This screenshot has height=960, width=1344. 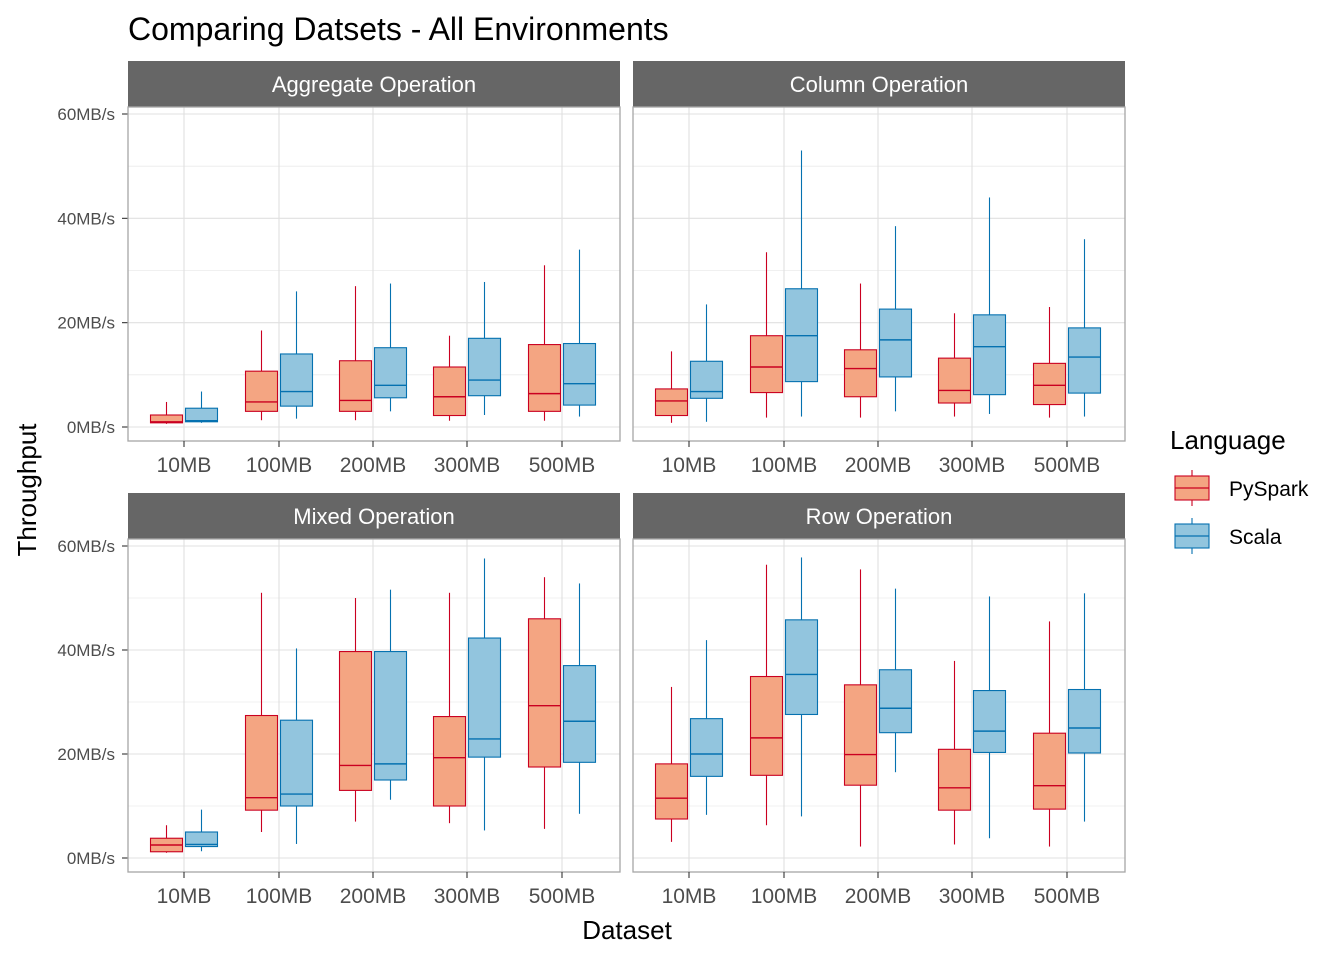 What do you see at coordinates (91, 858) in the screenshot?
I see `y-tick-label: 0MB/s` at bounding box center [91, 858].